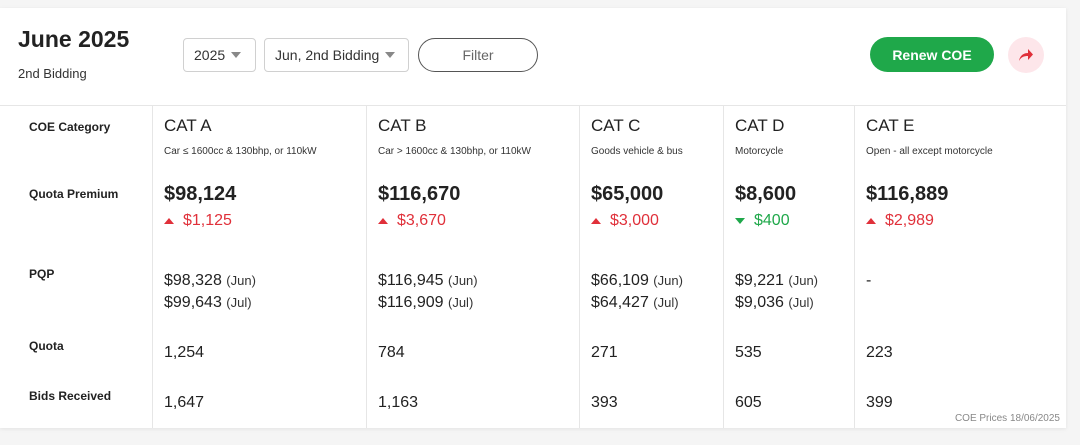 This screenshot has width=1080, height=445. I want to click on premium-change-value: $1,125, so click(207, 220).